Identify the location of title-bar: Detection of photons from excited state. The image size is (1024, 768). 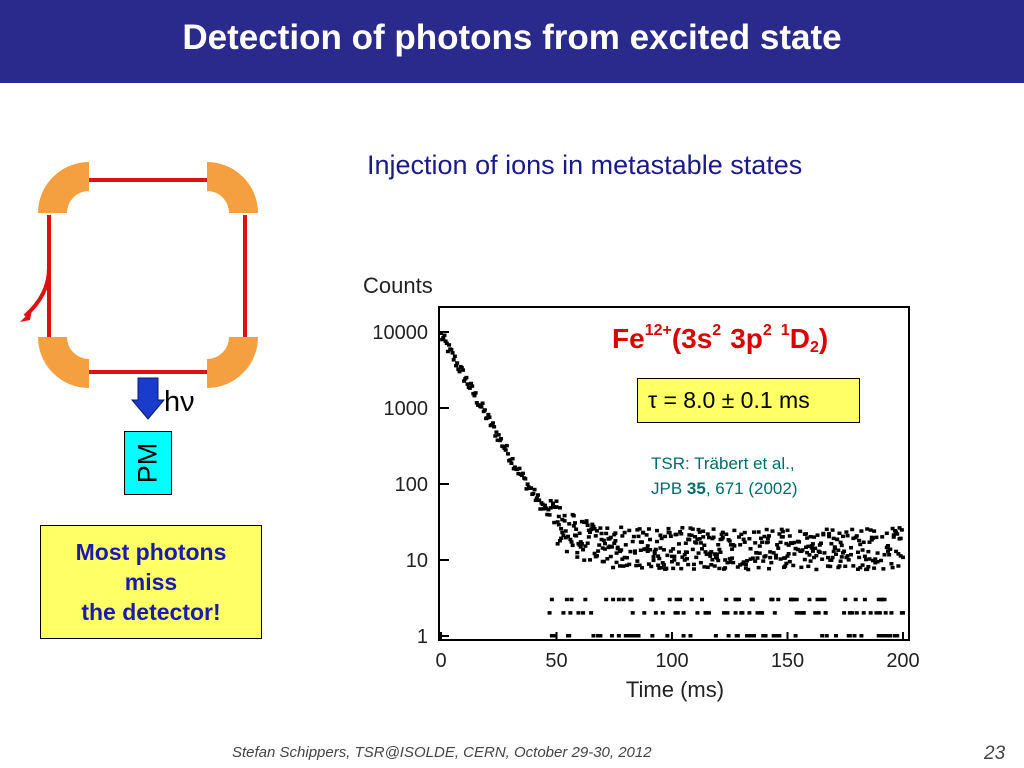
(512, 41).